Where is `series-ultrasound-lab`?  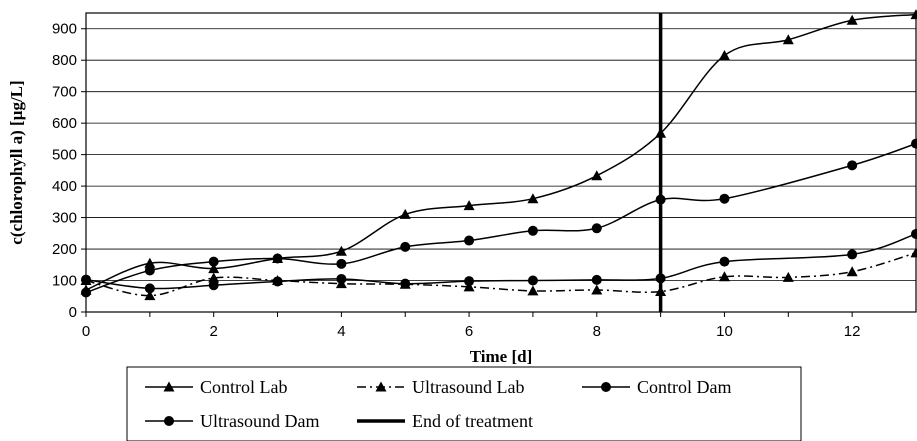 series-ultrasound-lab is located at coordinates (498, 274).